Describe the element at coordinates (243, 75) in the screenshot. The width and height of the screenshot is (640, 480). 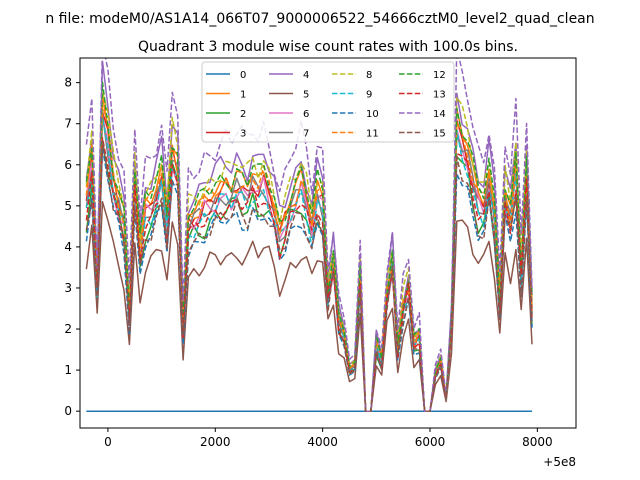
I see `legend-label-0: 0` at that location.